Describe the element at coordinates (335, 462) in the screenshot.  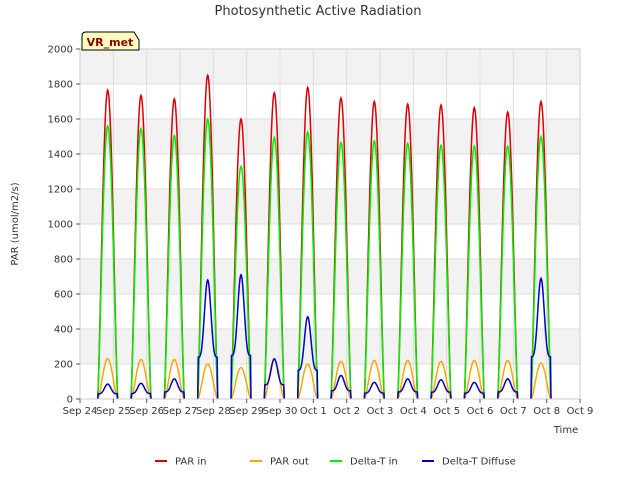
I see `legend: PAR in PAR out Delta-T in Delta-T Diffuse` at that location.